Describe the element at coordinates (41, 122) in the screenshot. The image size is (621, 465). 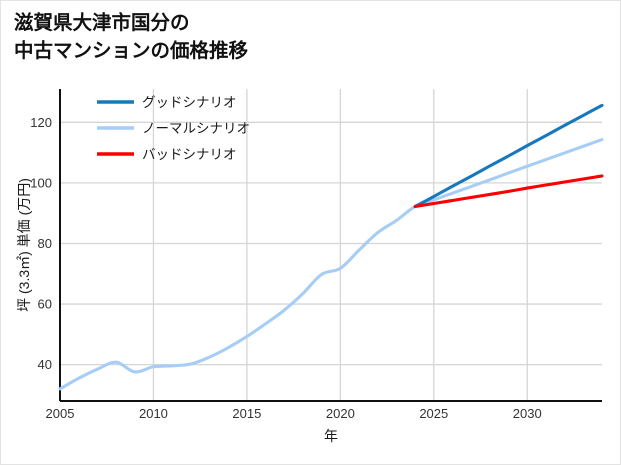
I see `y-tick-label: 120` at that location.